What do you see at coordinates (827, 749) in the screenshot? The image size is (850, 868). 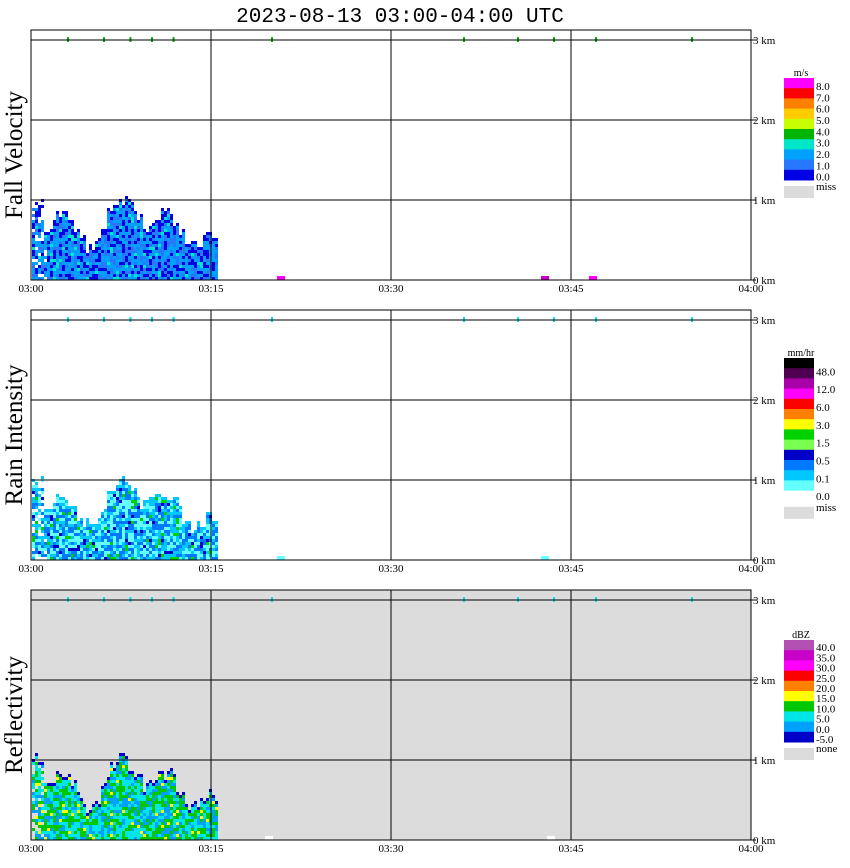 I see `colorbar-miss-label: none` at bounding box center [827, 749].